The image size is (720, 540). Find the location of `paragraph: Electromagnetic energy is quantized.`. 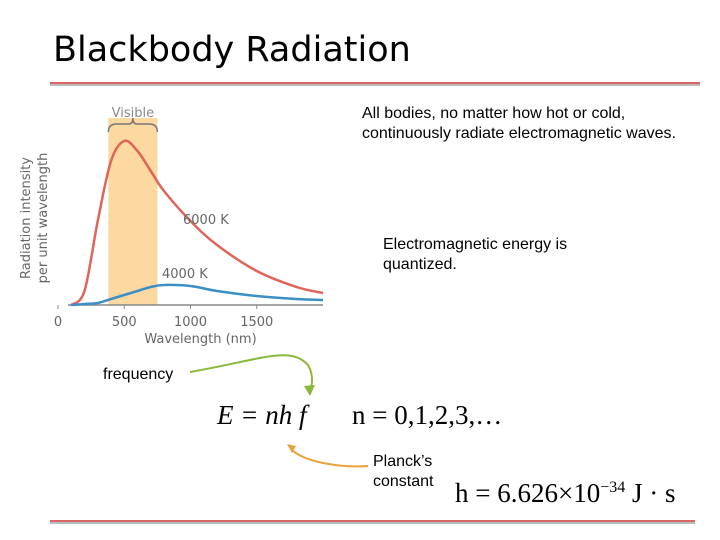

paragraph: Electromagnetic energy is quantized. is located at coordinates (475, 254).